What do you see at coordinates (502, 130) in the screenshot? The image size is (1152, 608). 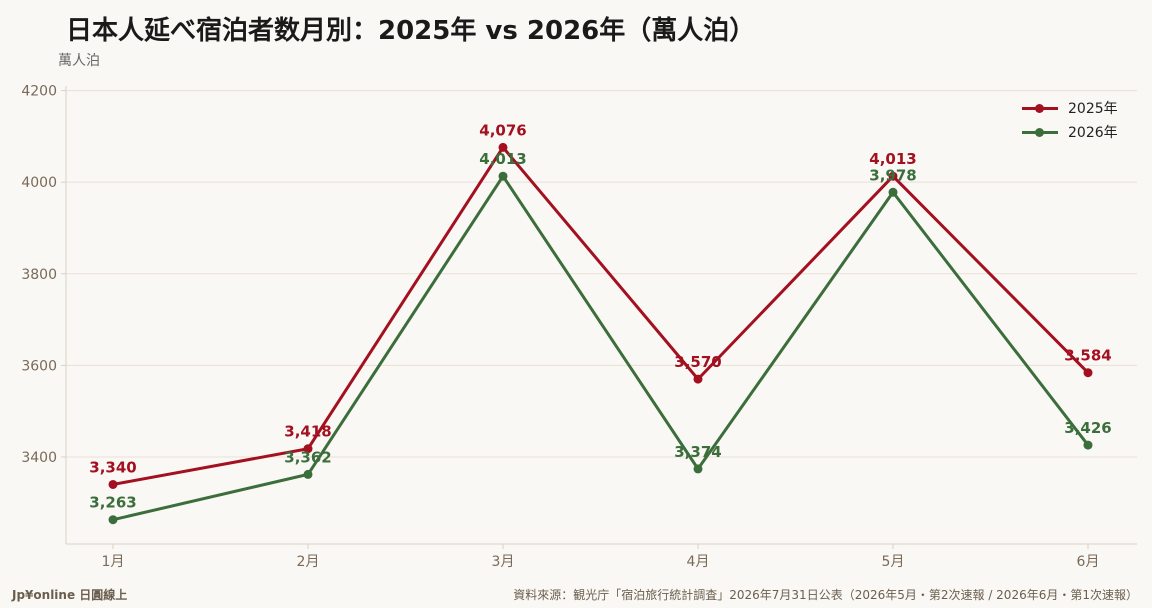 I see `data-label-0-2: 4,076` at bounding box center [502, 130].